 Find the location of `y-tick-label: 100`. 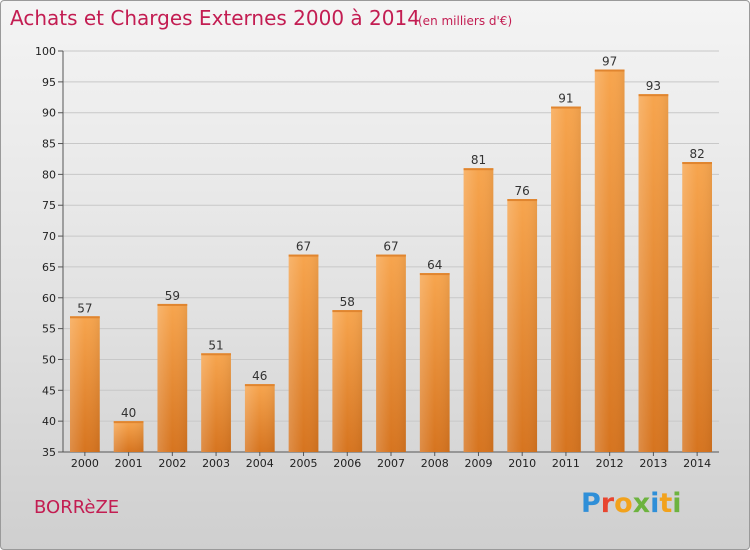

y-tick-label: 100 is located at coordinates (45, 51).